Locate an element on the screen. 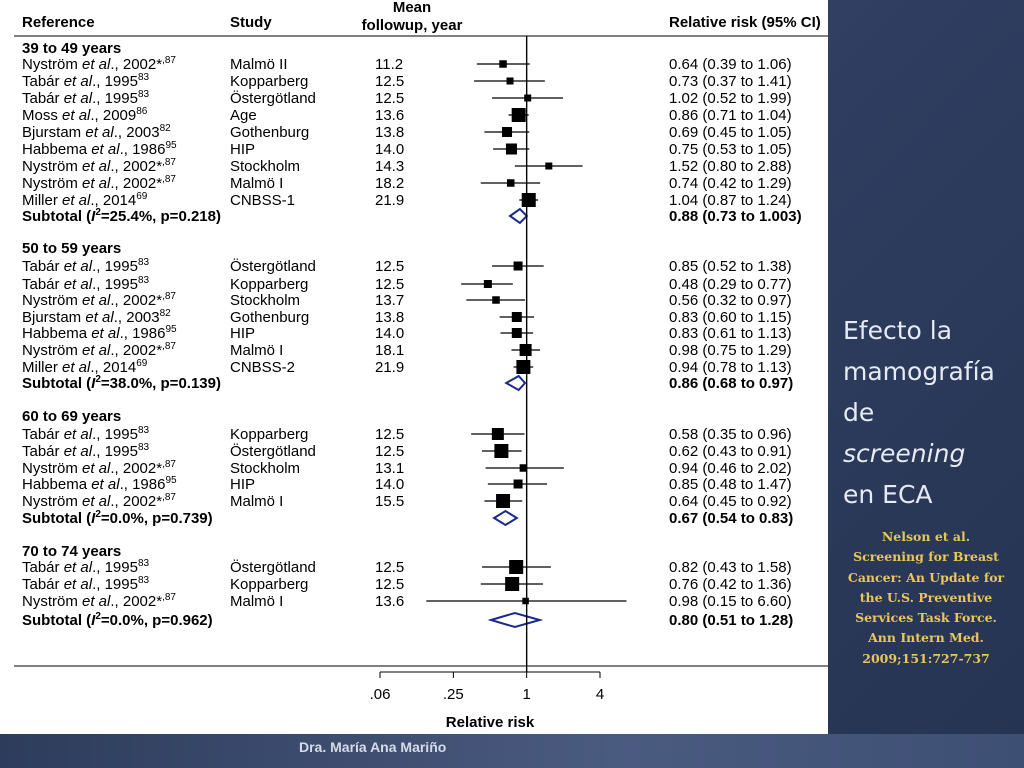 The image size is (1024, 768). footer-author: Dra. María Ana Mariño is located at coordinates (373, 747).